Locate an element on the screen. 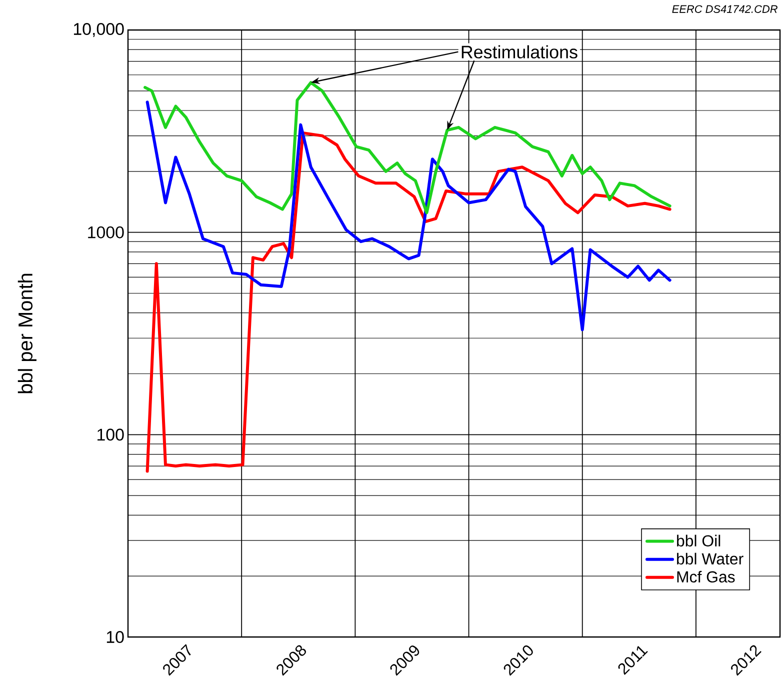 The width and height of the screenshot is (783, 697). text: EERC DS41742.CDR is located at coordinates (725, 9).